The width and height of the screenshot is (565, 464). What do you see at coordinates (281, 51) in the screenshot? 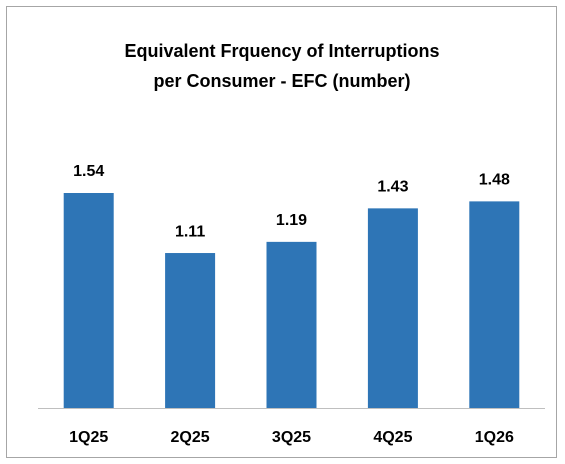
I see `chart-title: Equivalent Frquency of Interruptions` at bounding box center [281, 51].